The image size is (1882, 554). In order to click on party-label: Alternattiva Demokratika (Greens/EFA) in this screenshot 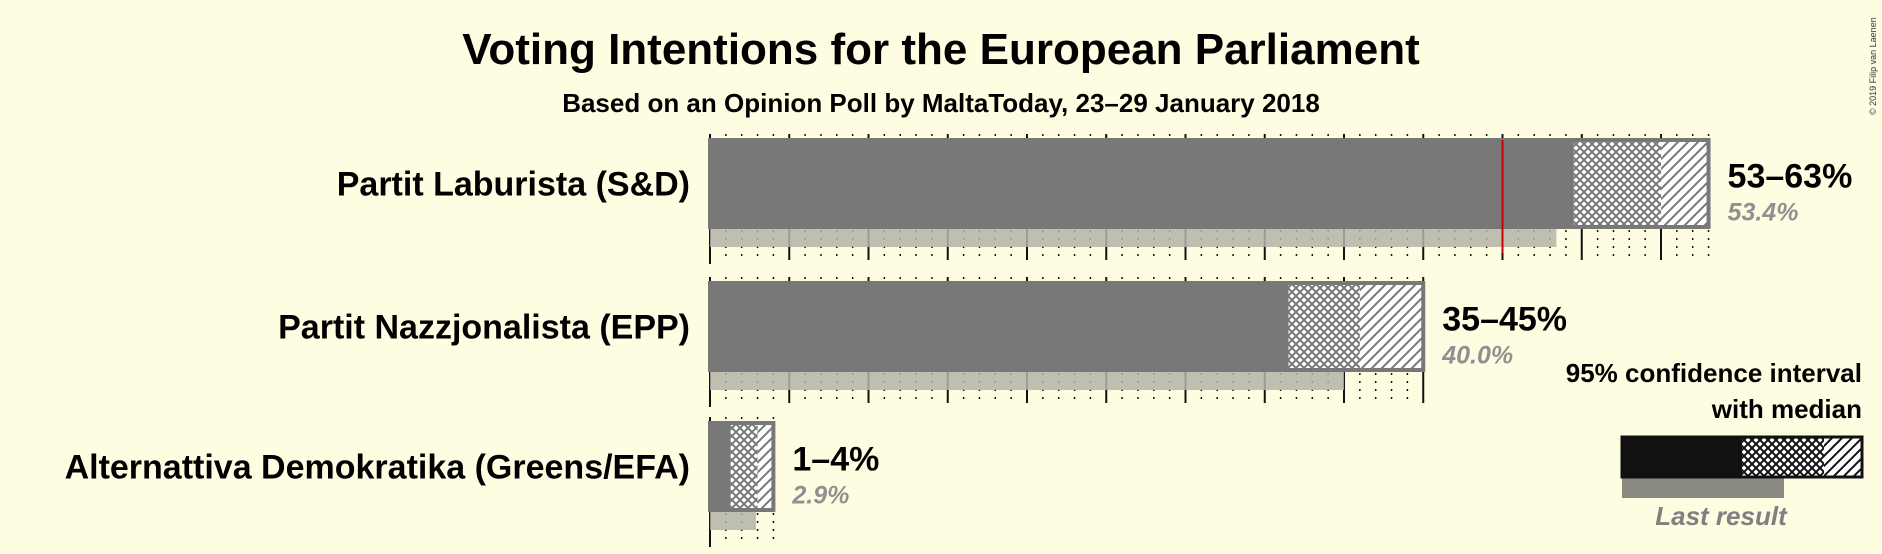, I will do `click(377, 468)`.